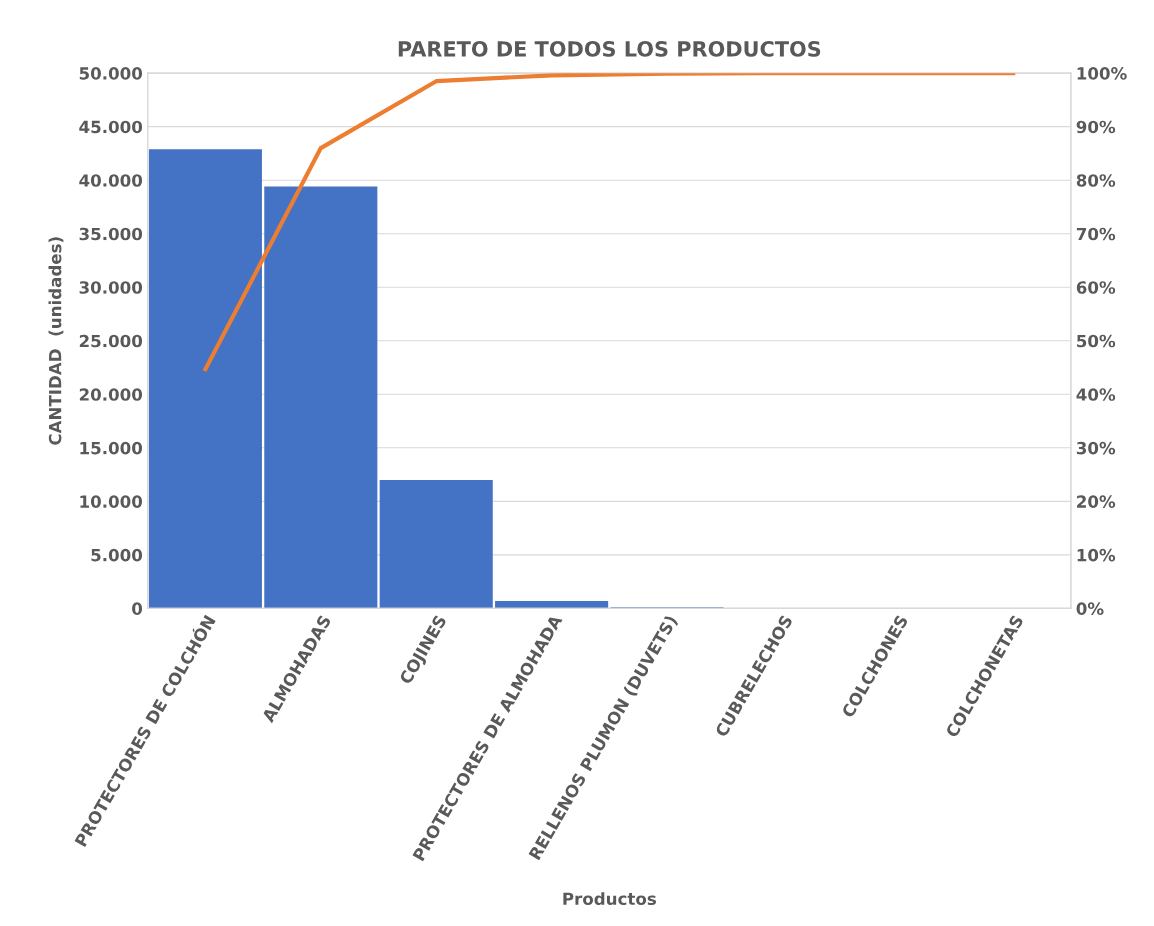  Describe the element at coordinates (1096, 341) in the screenshot. I see `y2-tick-label: 50%` at that location.